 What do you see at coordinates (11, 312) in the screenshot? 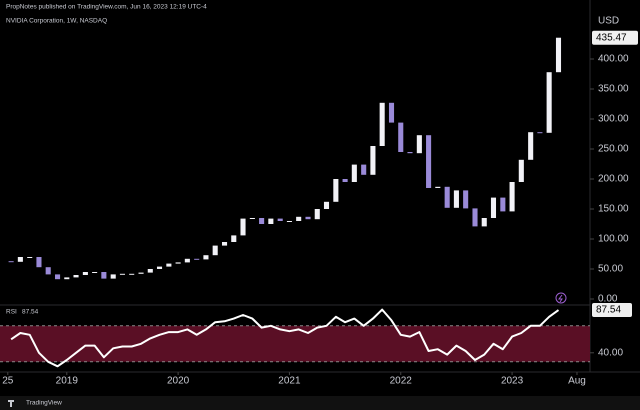
I see `rsi-title: RSI` at bounding box center [11, 312].